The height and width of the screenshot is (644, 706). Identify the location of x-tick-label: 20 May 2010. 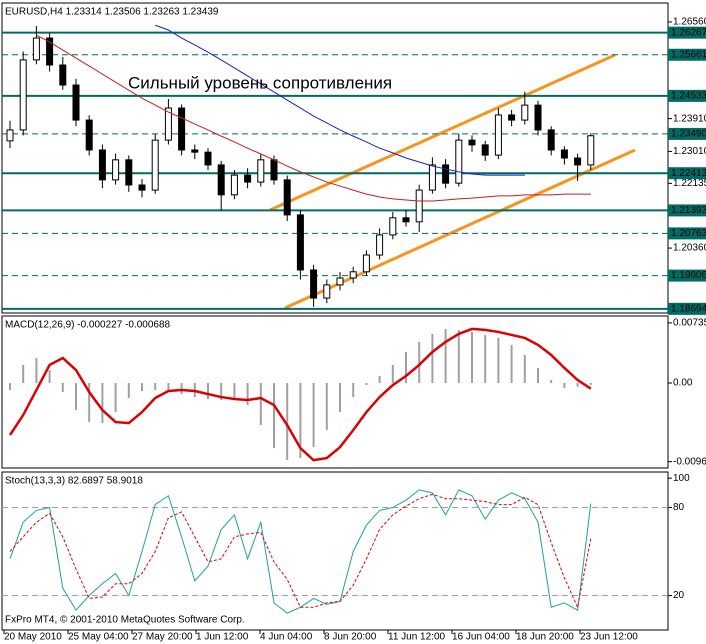
(33, 637).